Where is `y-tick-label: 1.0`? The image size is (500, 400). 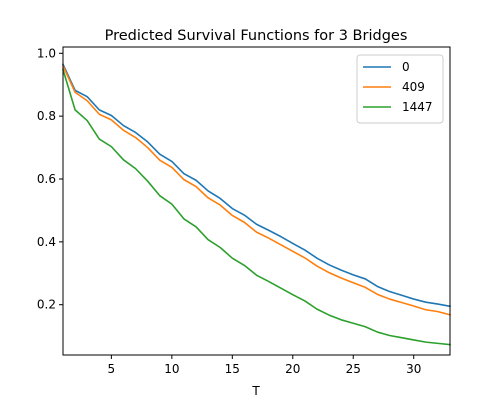 y-tick-label: 1.0 is located at coordinates (46, 53).